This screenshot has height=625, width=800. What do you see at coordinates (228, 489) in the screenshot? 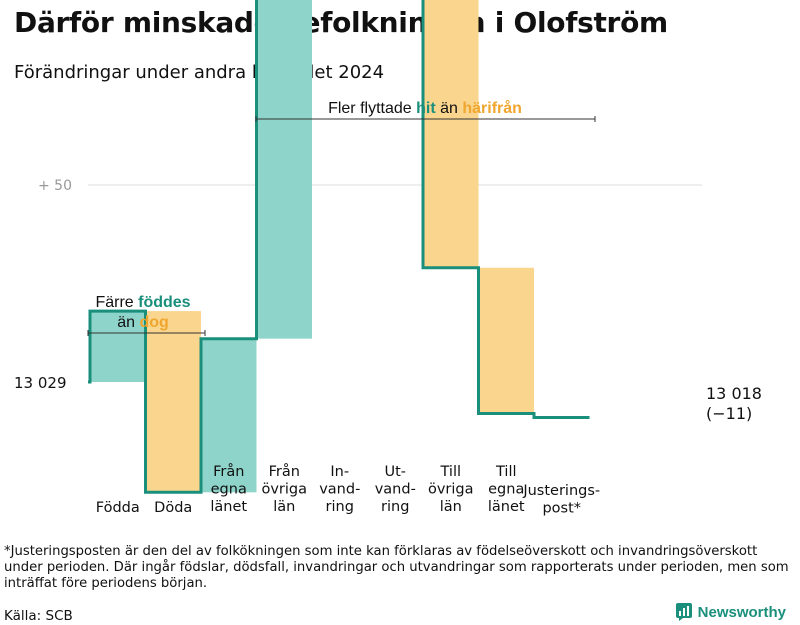
I see `x-category-label-2: Från egna länet` at bounding box center [228, 489].